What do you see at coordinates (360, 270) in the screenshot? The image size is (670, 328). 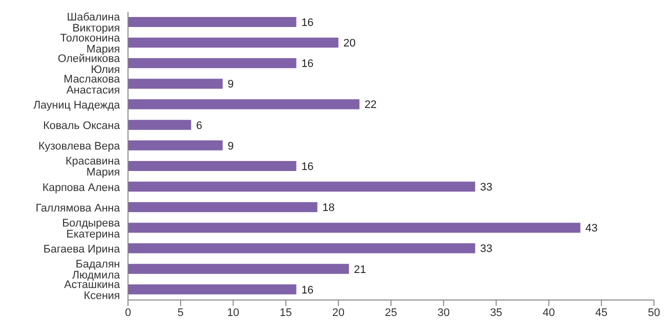 I see `data-label: 21` at bounding box center [360, 270].